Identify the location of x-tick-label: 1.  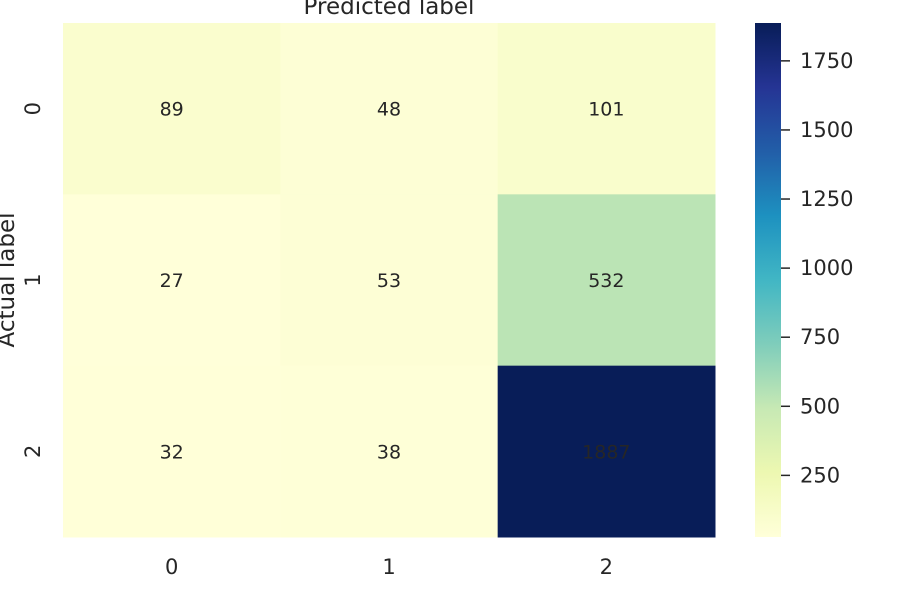
(388, 567).